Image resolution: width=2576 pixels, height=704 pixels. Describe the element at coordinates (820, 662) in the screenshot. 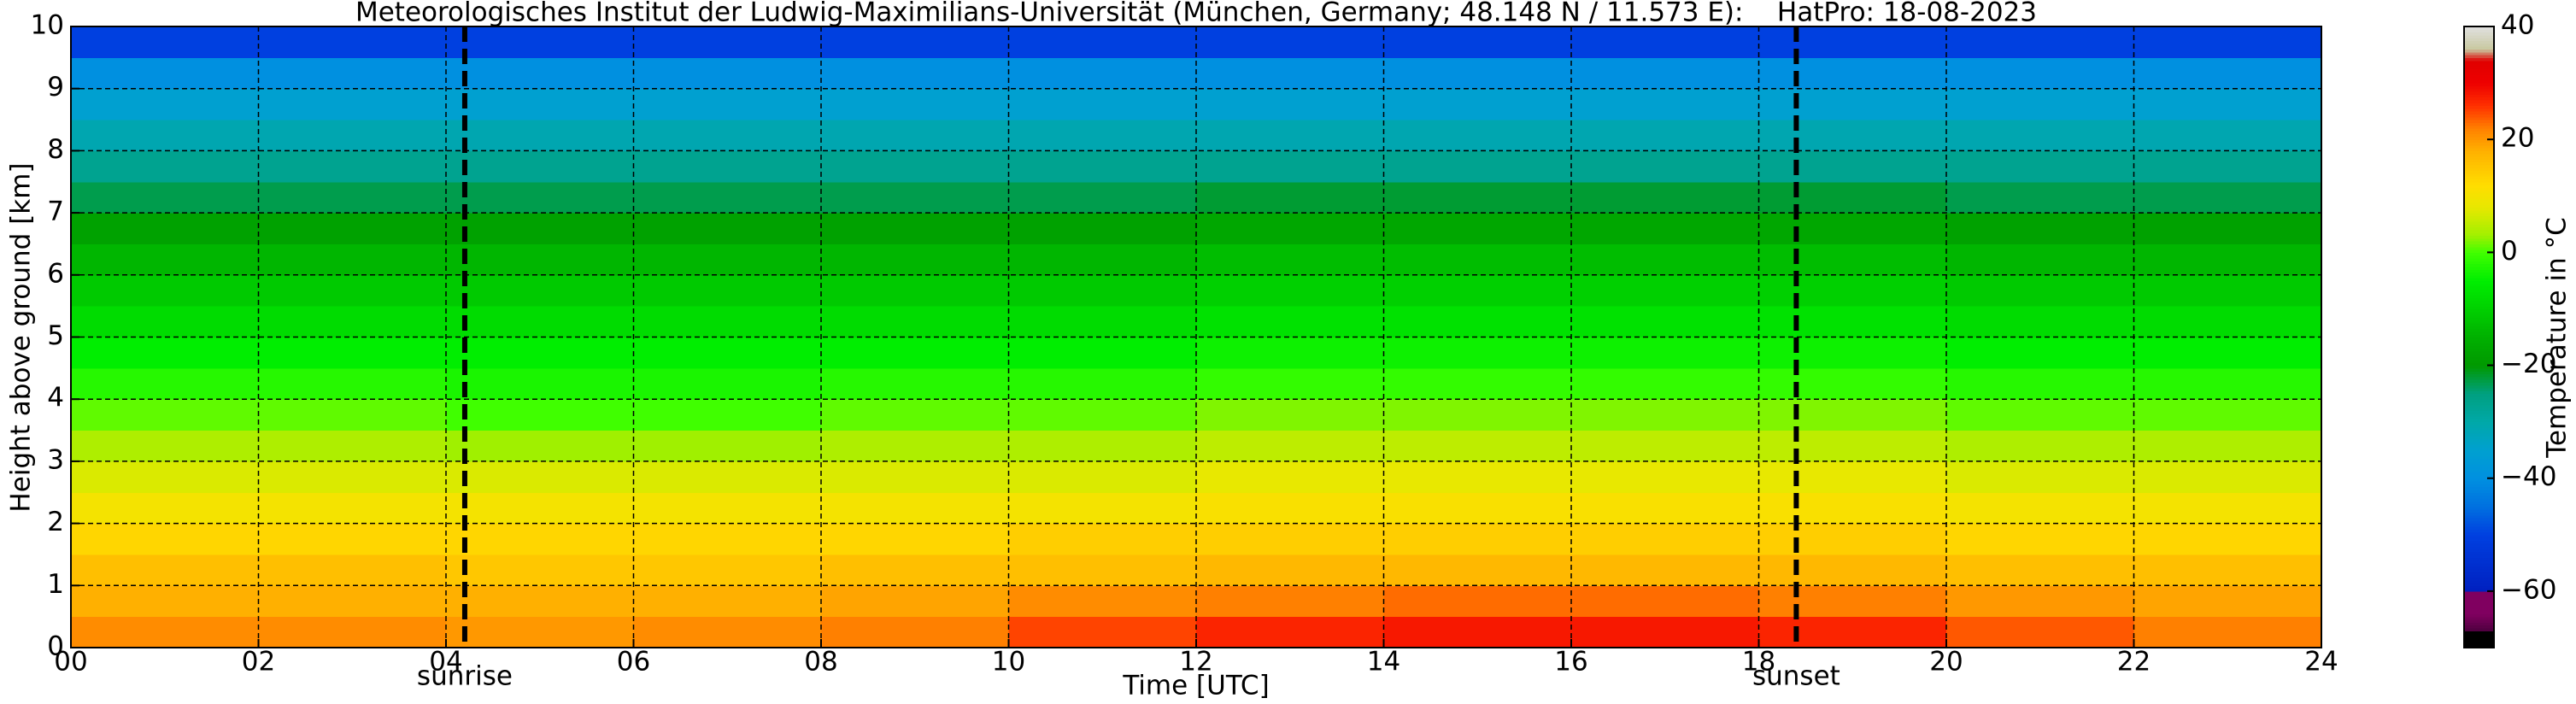

I see `x-tick-label: 08` at that location.